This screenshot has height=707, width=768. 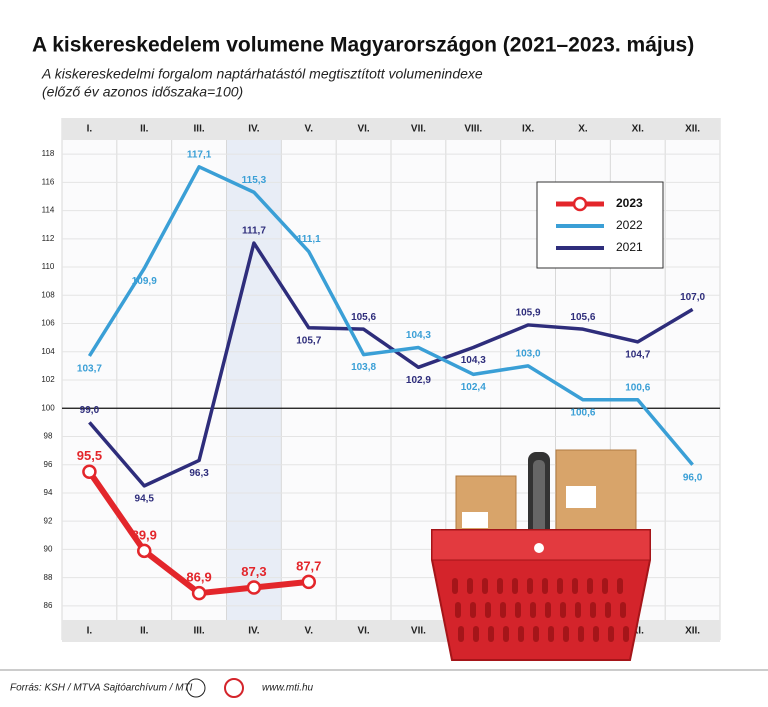 I want to click on value-label: 96,3, so click(x=199, y=473).